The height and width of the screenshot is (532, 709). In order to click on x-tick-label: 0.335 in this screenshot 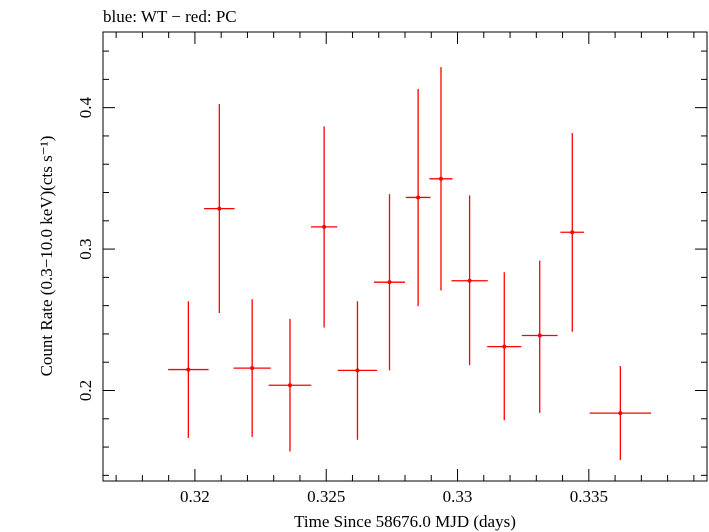, I will do `click(589, 496)`.